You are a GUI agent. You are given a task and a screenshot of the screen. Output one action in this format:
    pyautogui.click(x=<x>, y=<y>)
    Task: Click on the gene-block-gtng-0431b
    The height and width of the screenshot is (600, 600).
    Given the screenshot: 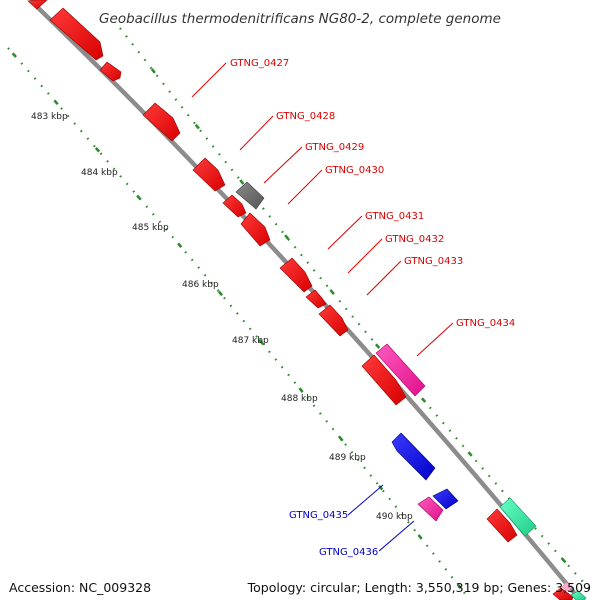 What is the action you would take?
    pyautogui.click(x=255, y=229)
    